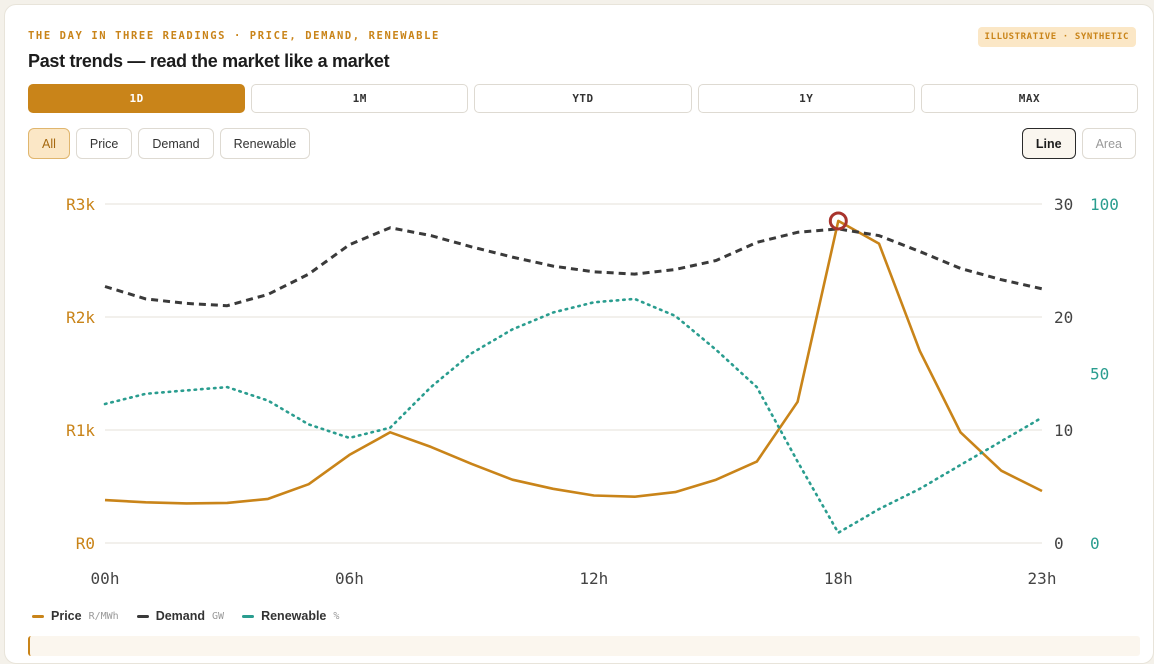  Describe the element at coordinates (1095, 543) in the screenshot. I see `y-tick-renewable: 0` at that location.